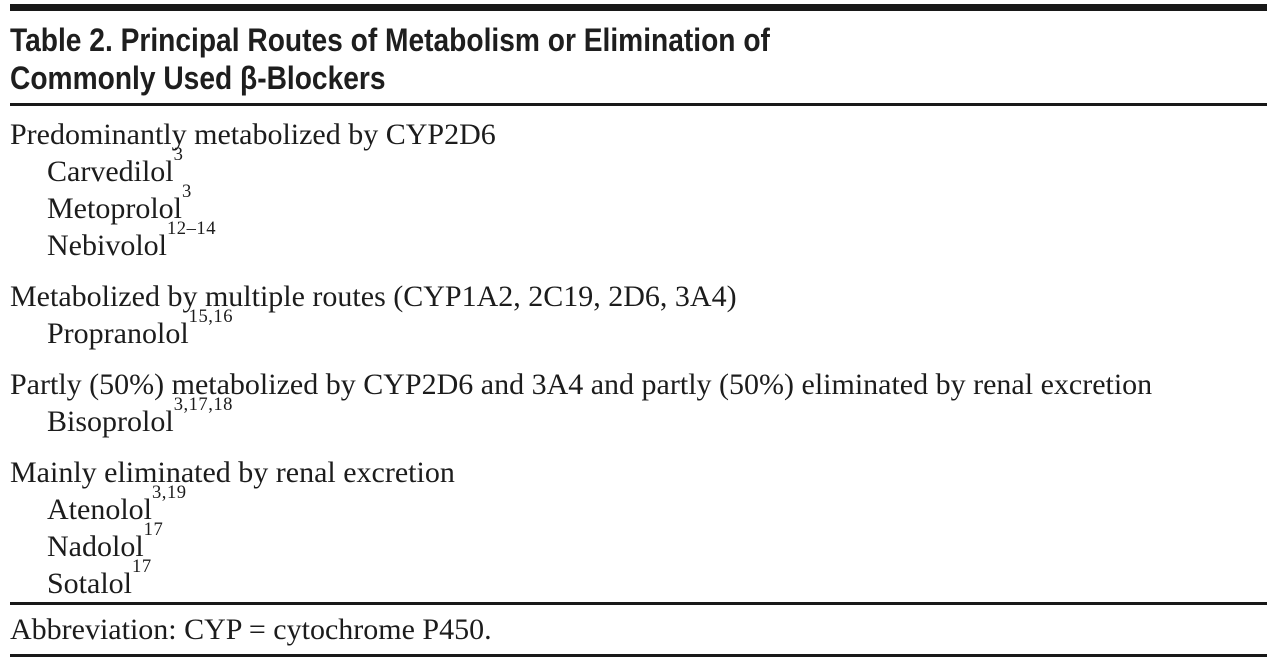  What do you see at coordinates (638, 603) in the screenshot?
I see `footnote-top-rule` at bounding box center [638, 603].